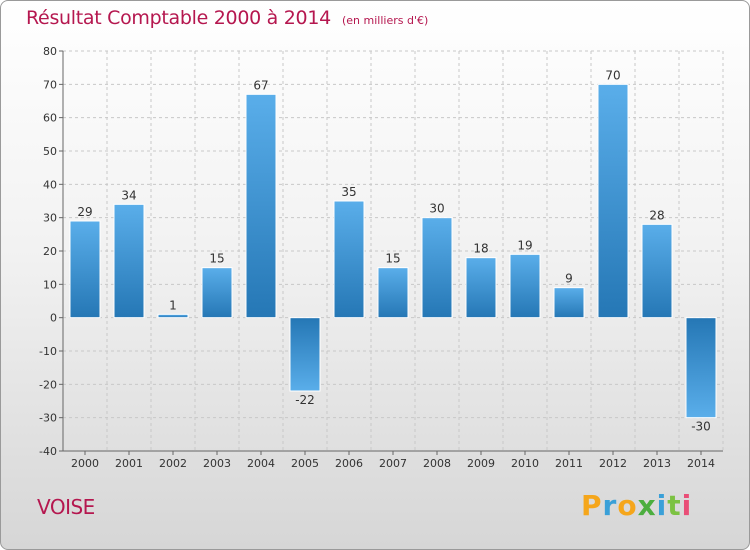 The width and height of the screenshot is (750, 550). I want to click on title-text: Résultat Comptable 2000 à 2014, so click(178, 18).